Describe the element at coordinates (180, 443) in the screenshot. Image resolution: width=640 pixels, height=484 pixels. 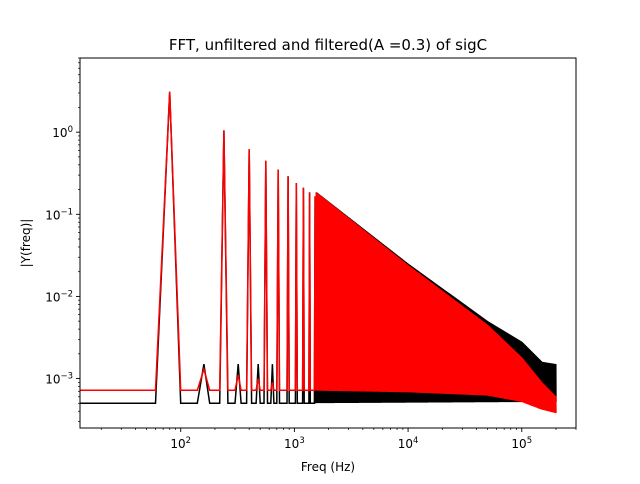
I see `x-tick-label: 102` at that location.